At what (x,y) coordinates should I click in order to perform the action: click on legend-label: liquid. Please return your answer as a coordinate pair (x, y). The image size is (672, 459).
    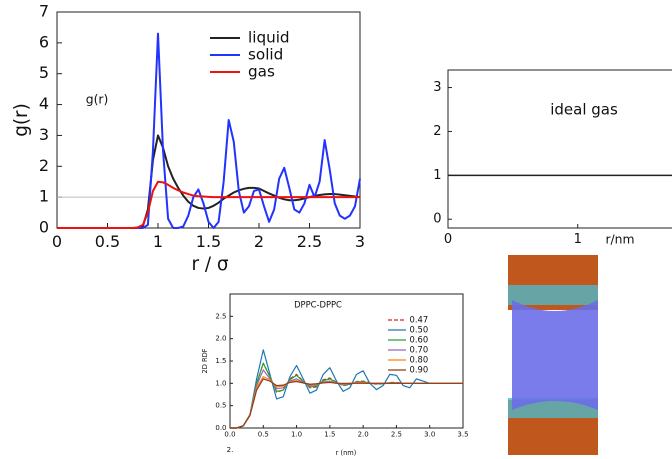
    Looking at the image, I should click on (269, 38).